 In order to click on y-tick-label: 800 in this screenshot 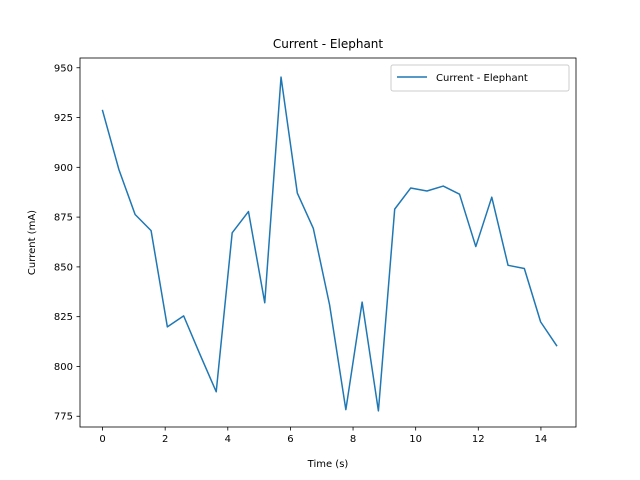, I will do `click(63, 367)`.